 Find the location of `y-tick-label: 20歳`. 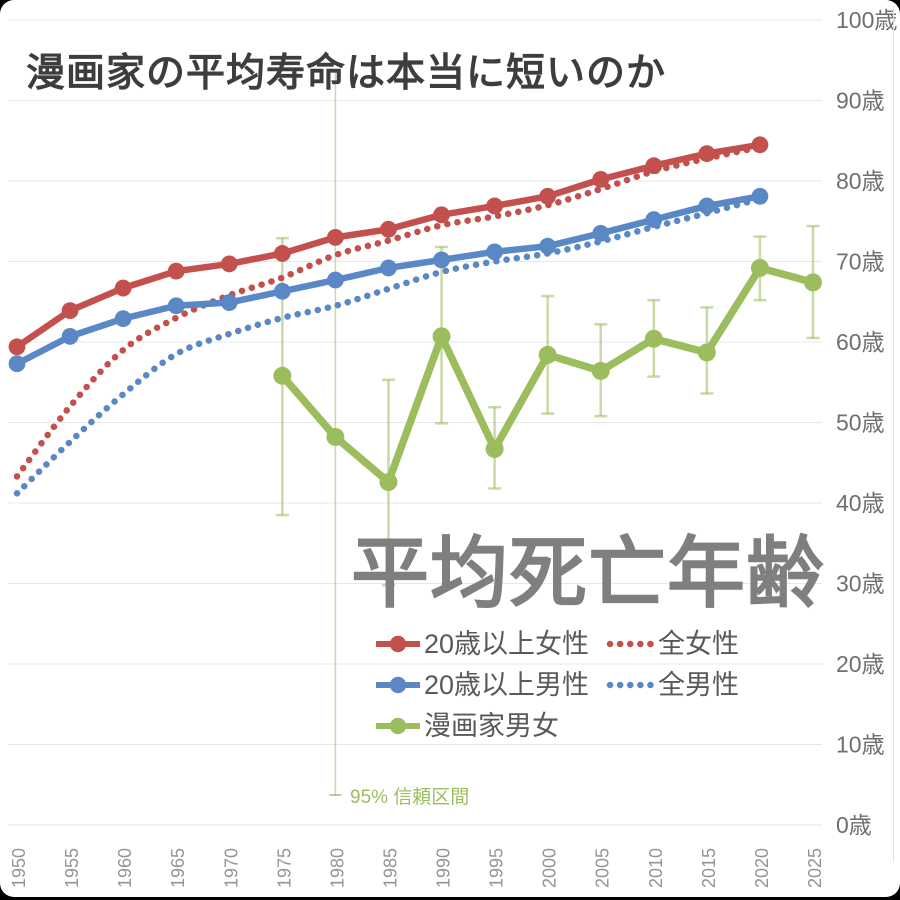

y-tick-label: 20歳 is located at coordinates (860, 664).